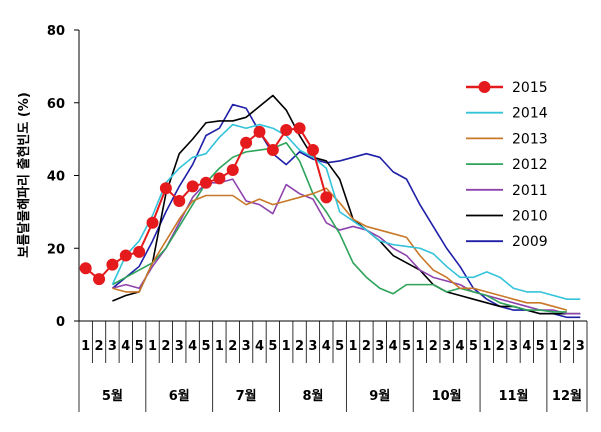  Describe the element at coordinates (507, 165) in the screenshot. I see `legend: 2015 2014 2013 2012 2011 2010 2009` at that location.